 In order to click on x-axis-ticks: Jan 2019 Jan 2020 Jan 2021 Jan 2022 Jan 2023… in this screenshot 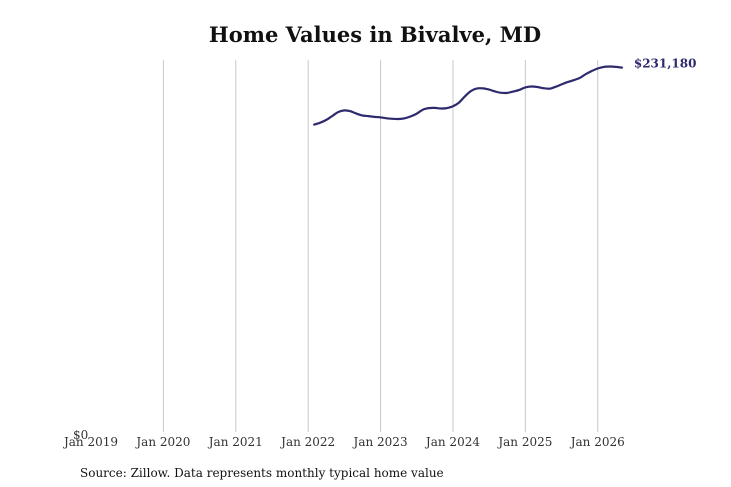, I will do `click(343, 442)`.